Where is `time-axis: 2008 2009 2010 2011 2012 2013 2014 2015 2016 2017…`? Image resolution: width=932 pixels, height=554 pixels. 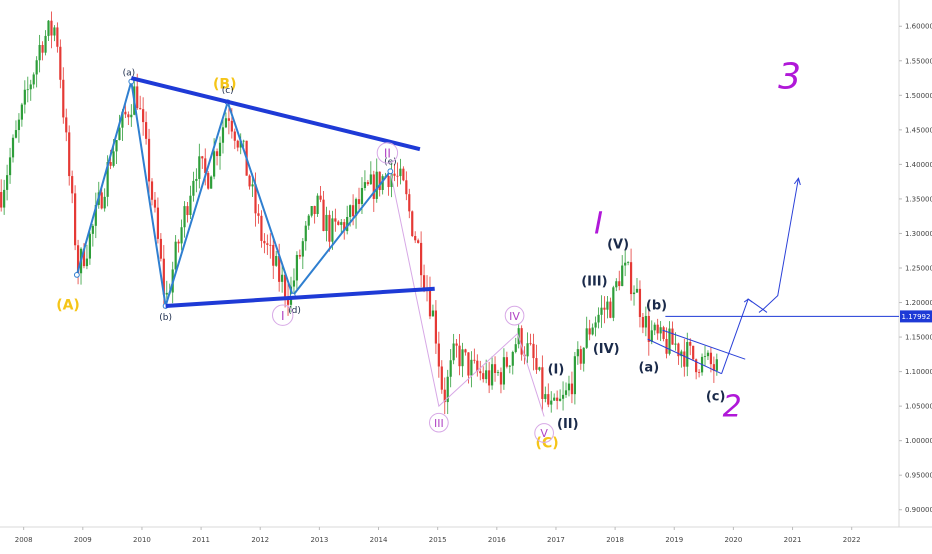 time-axis: 2008 2009 2010 2011 2012 2013 2014 2015 2016 2017… is located at coordinates (438, 535).